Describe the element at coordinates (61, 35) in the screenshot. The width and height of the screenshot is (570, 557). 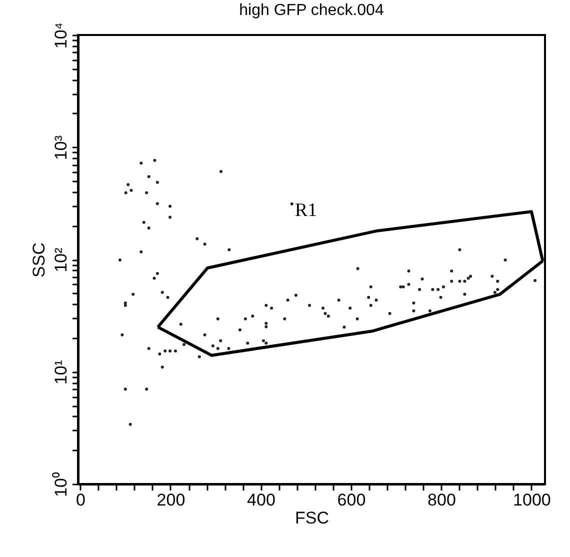
I see `y-tick-label: 10⁴` at that location.